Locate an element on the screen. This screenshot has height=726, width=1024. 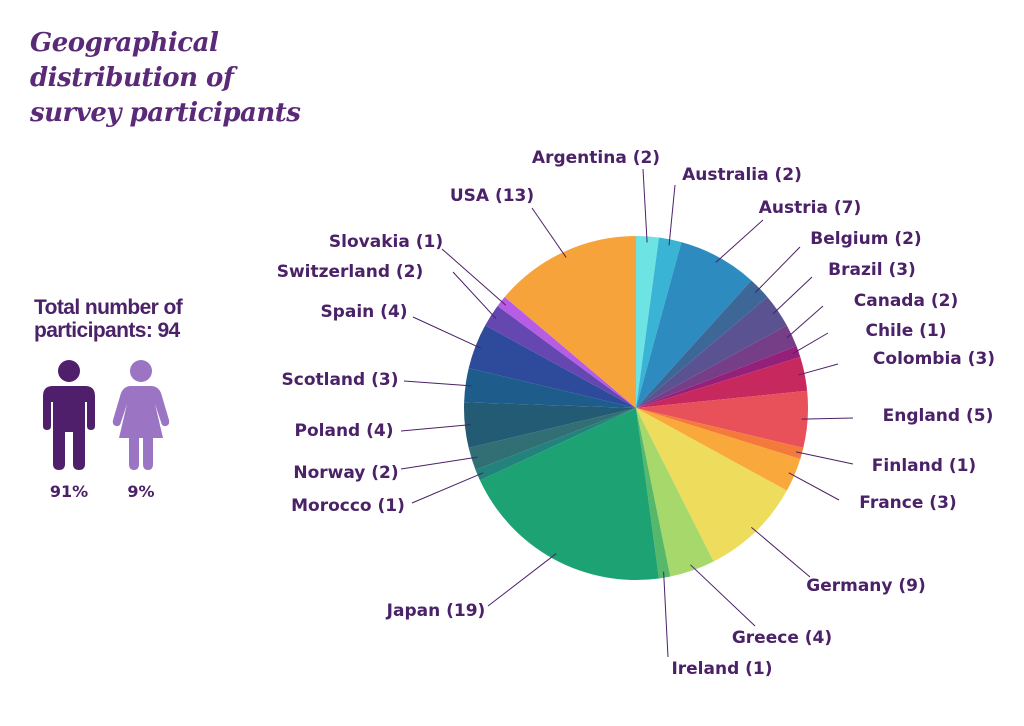
slice-label: USA (13) is located at coordinates (492, 196).